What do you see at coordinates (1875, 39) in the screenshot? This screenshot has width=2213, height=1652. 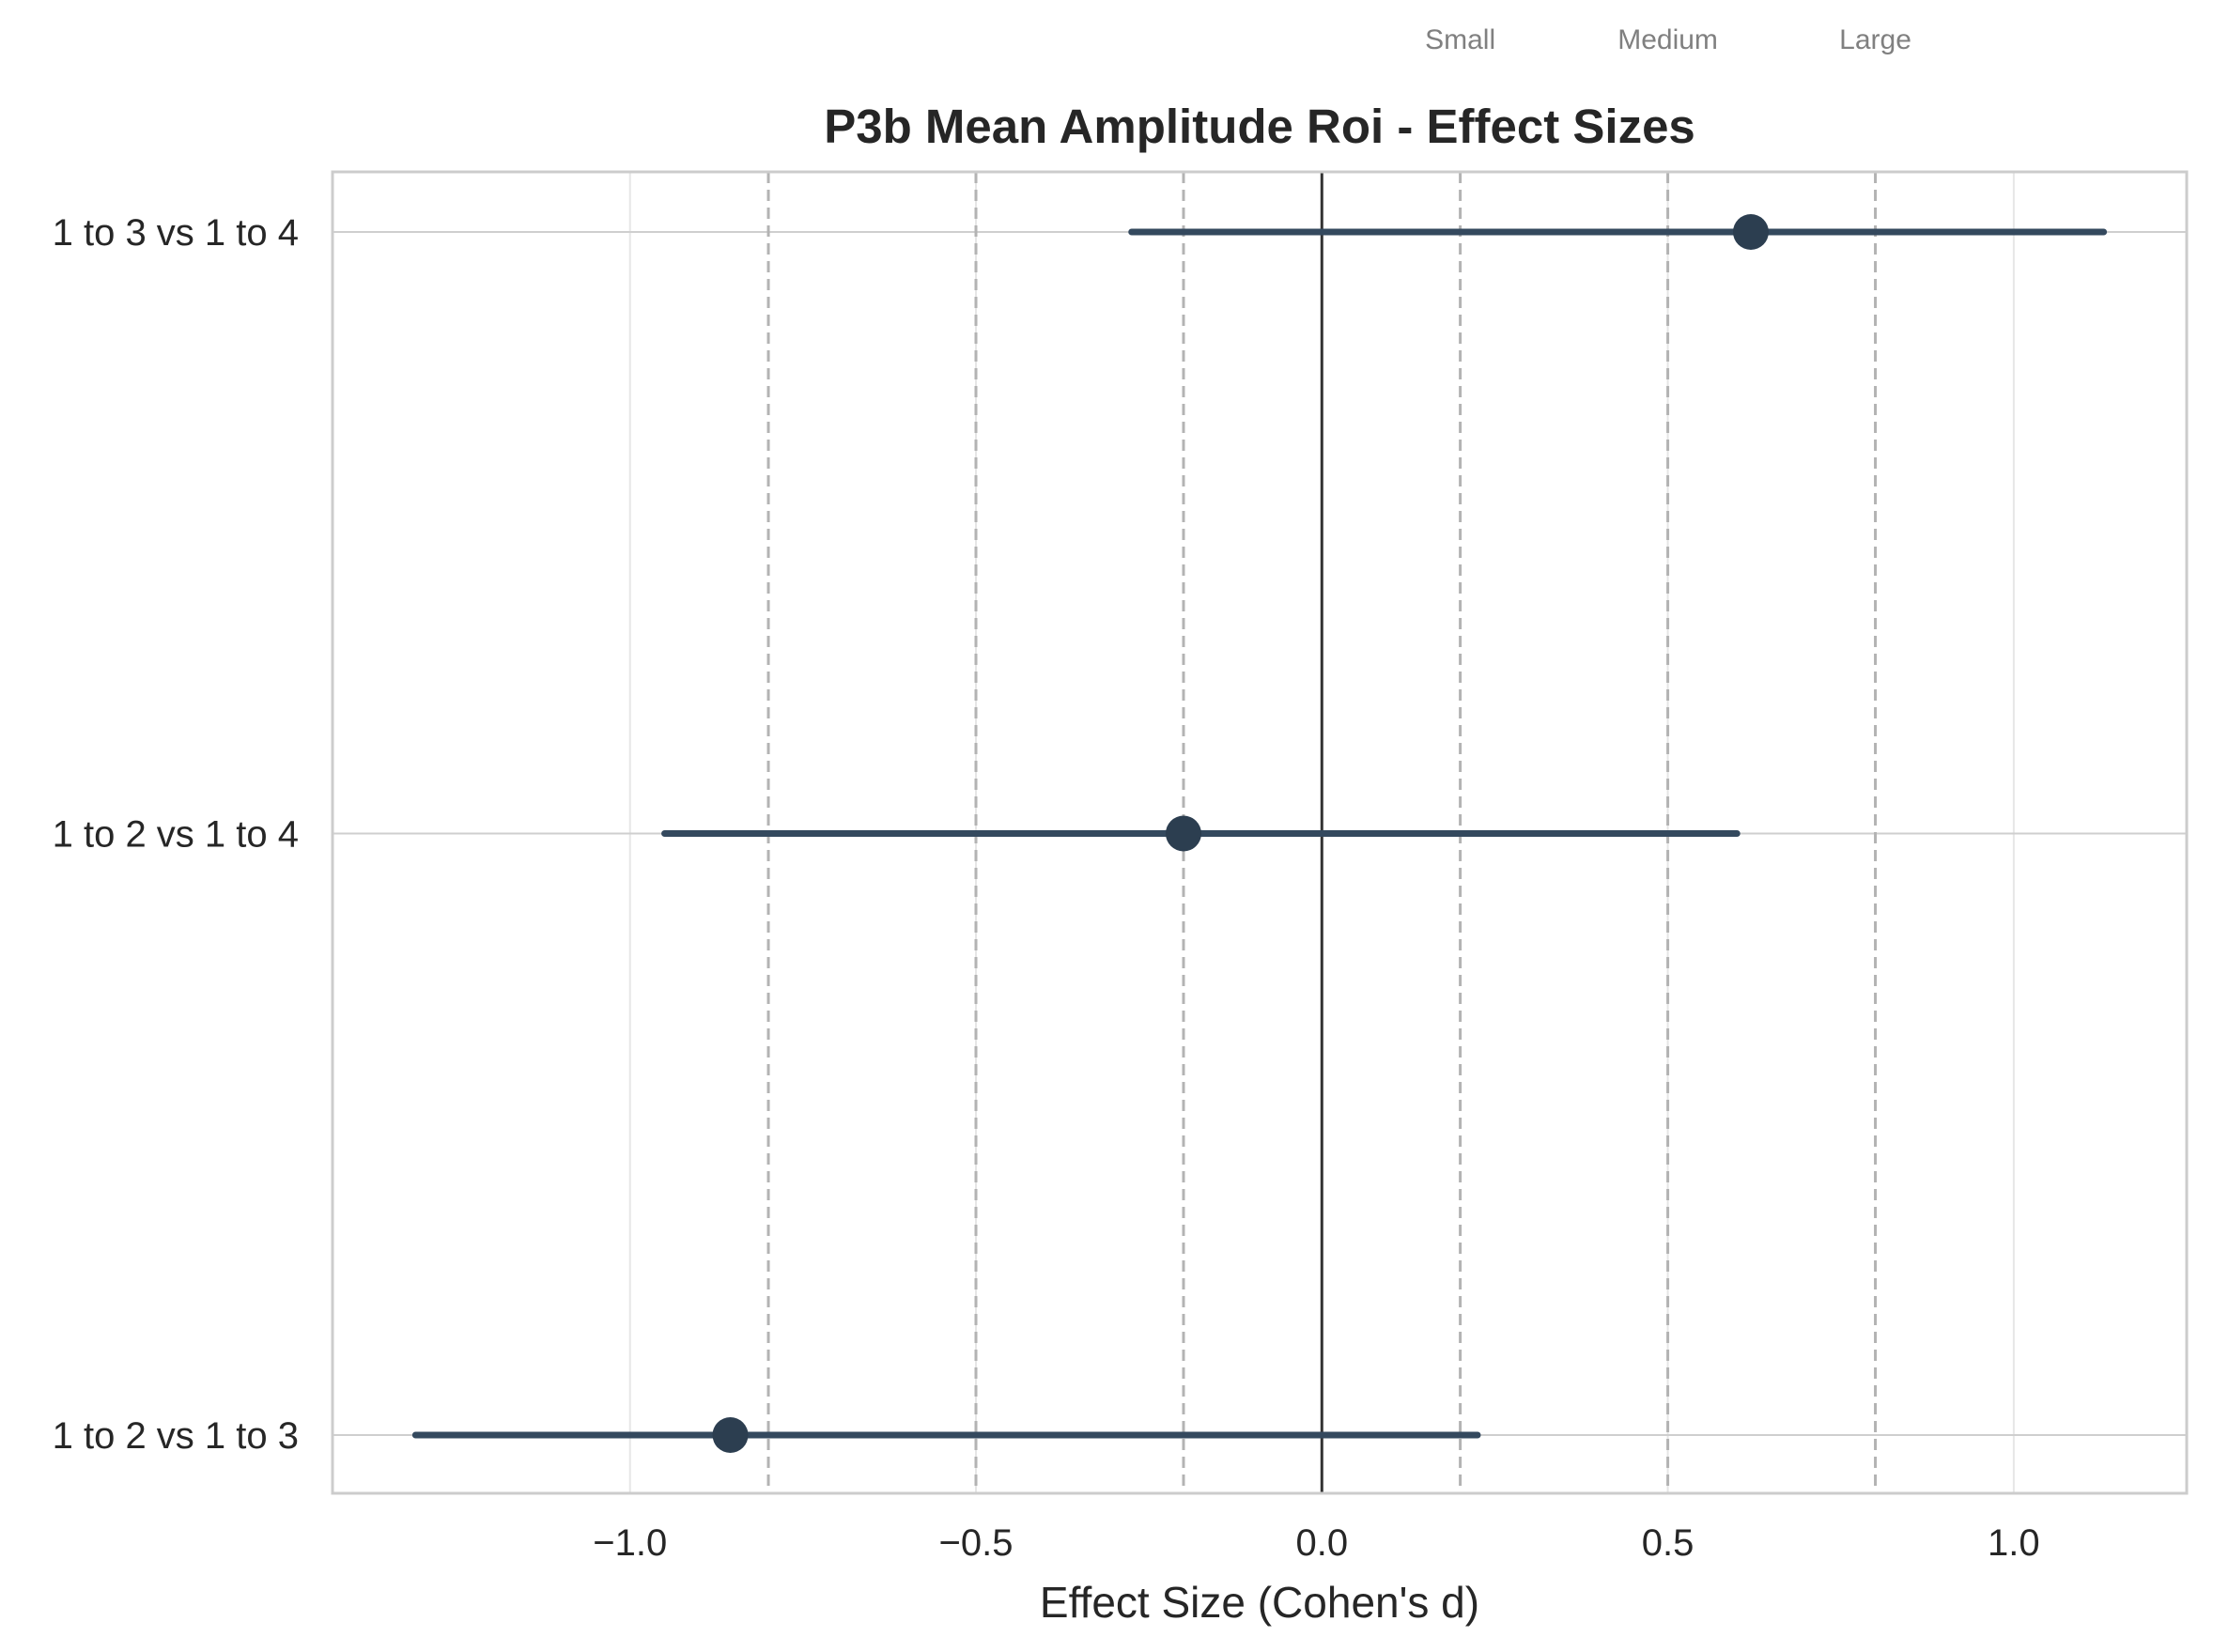 I see `reference-label: Large` at bounding box center [1875, 39].